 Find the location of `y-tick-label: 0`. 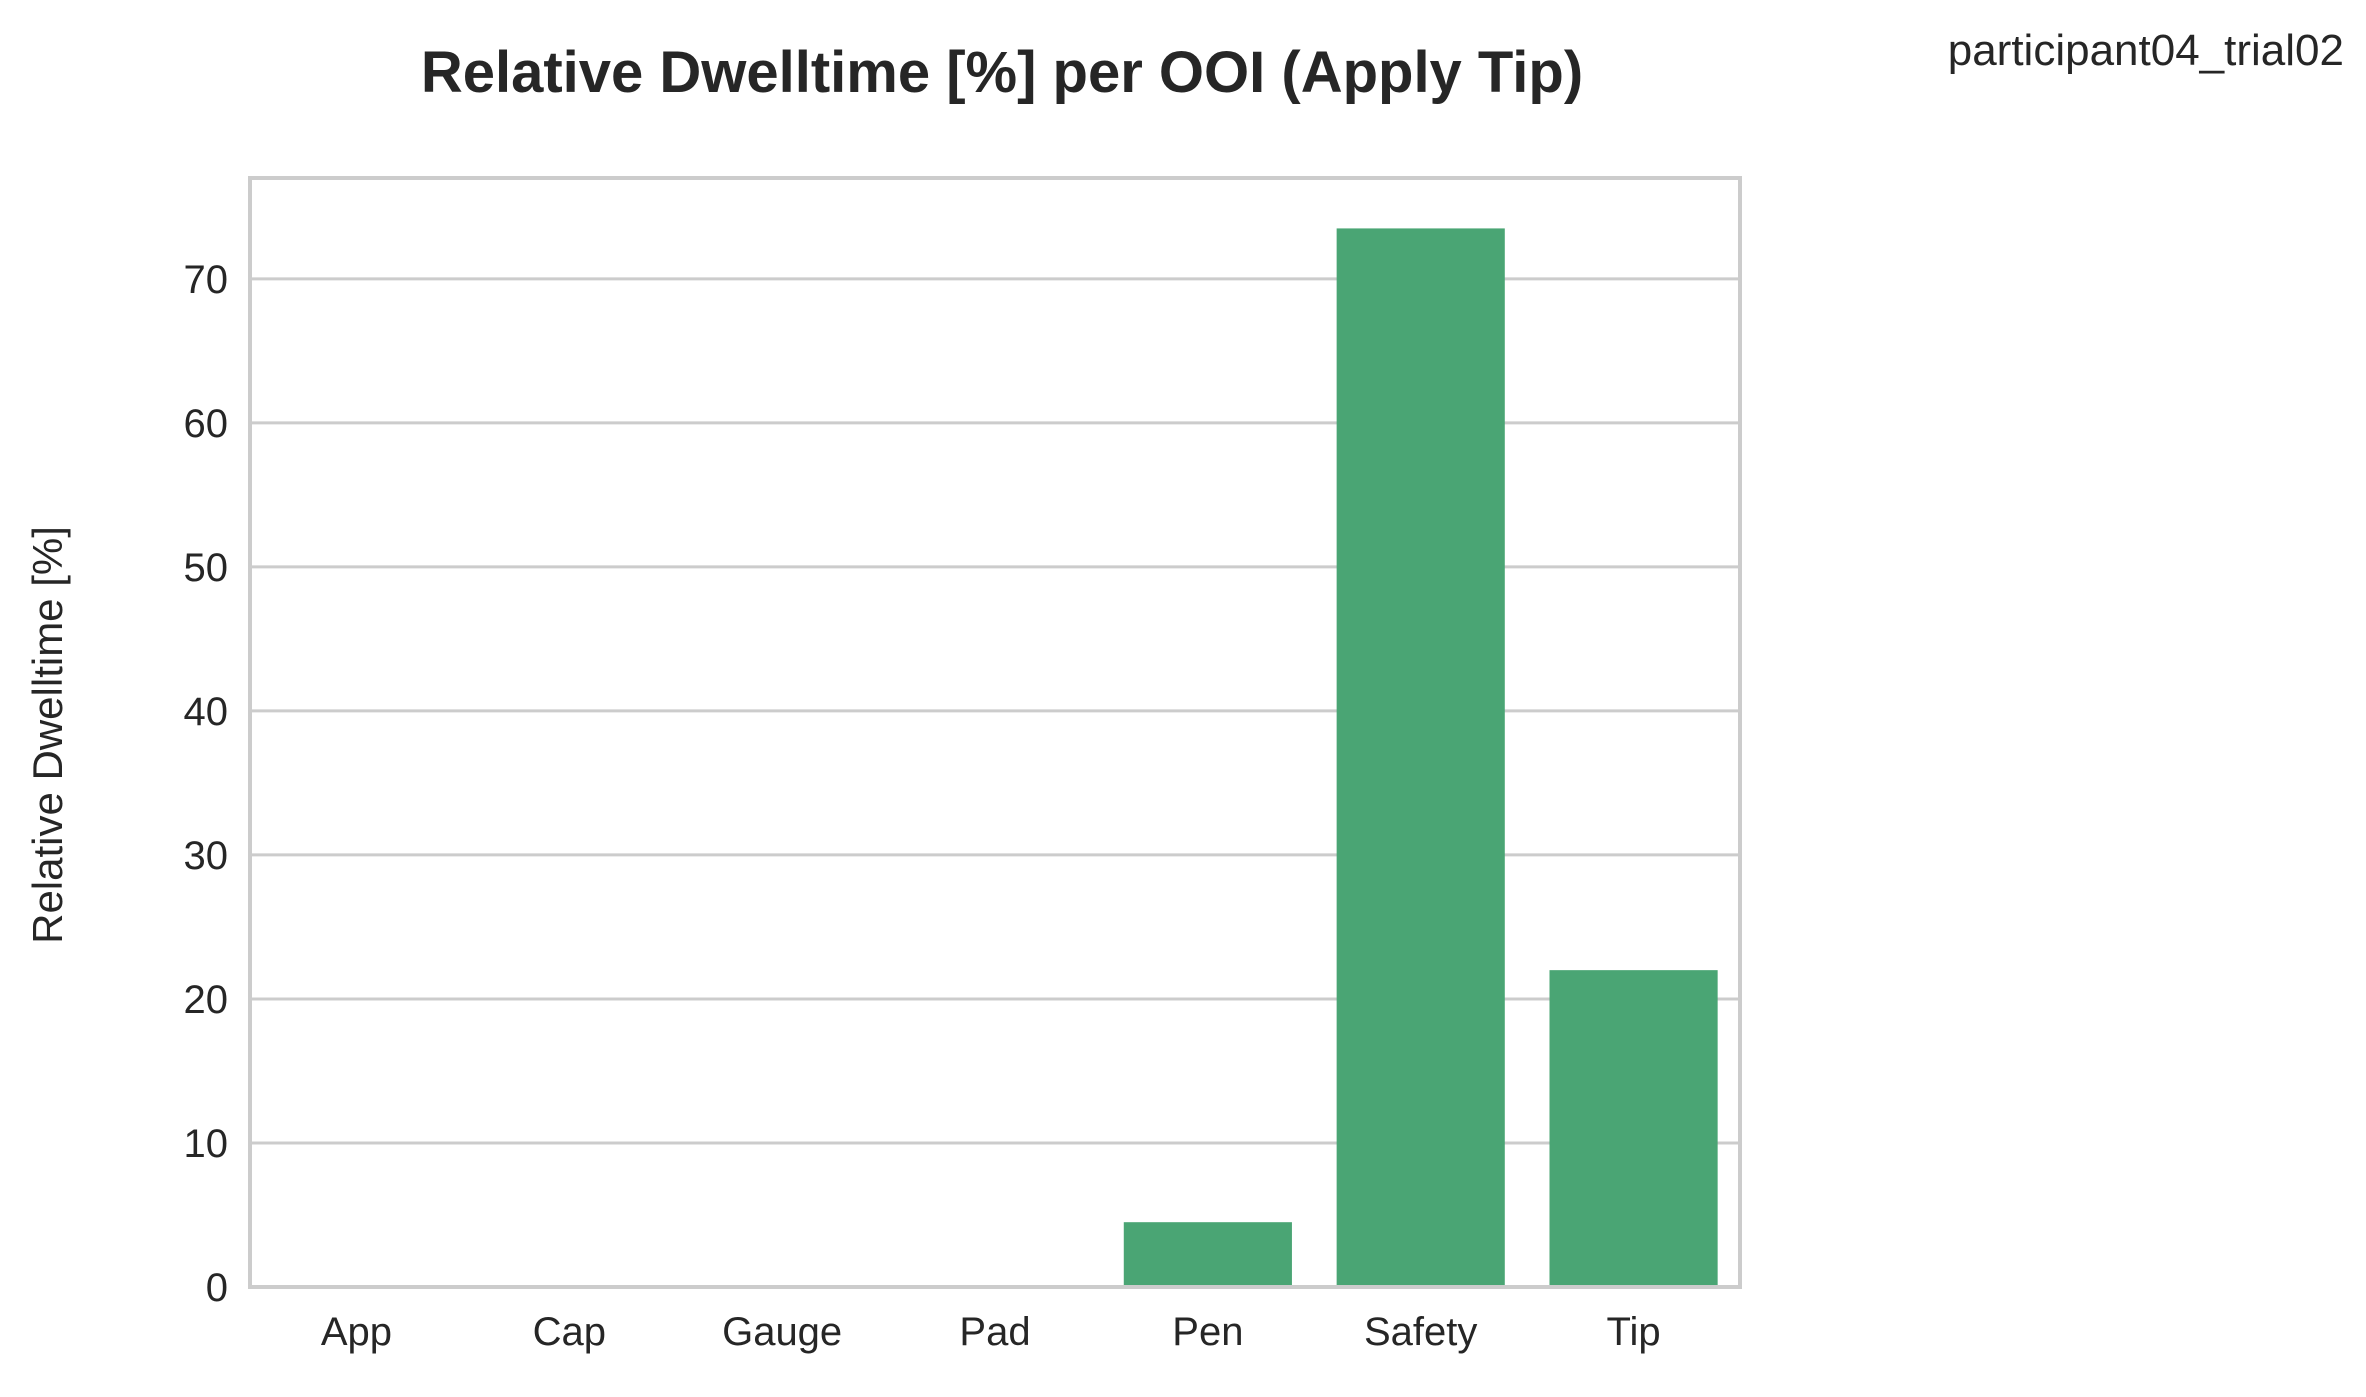

y-tick-label: 0 is located at coordinates (217, 1288).